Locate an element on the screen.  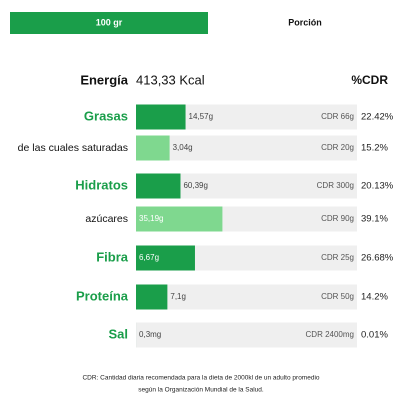
tab-label: 100 gr is located at coordinates (109, 22).